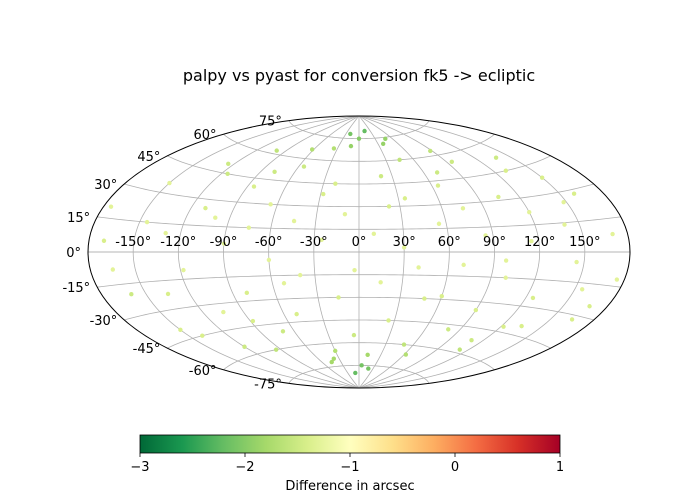 This screenshot has height=500, width=700. I want to click on lon-tick-label: 150°, so click(584, 242).